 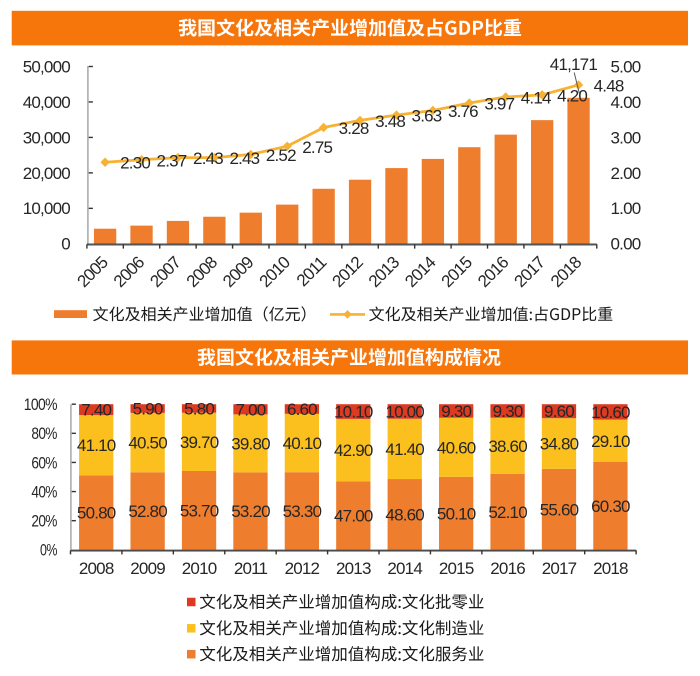 I want to click on svg-text: 2016, so click(x=507, y=568).